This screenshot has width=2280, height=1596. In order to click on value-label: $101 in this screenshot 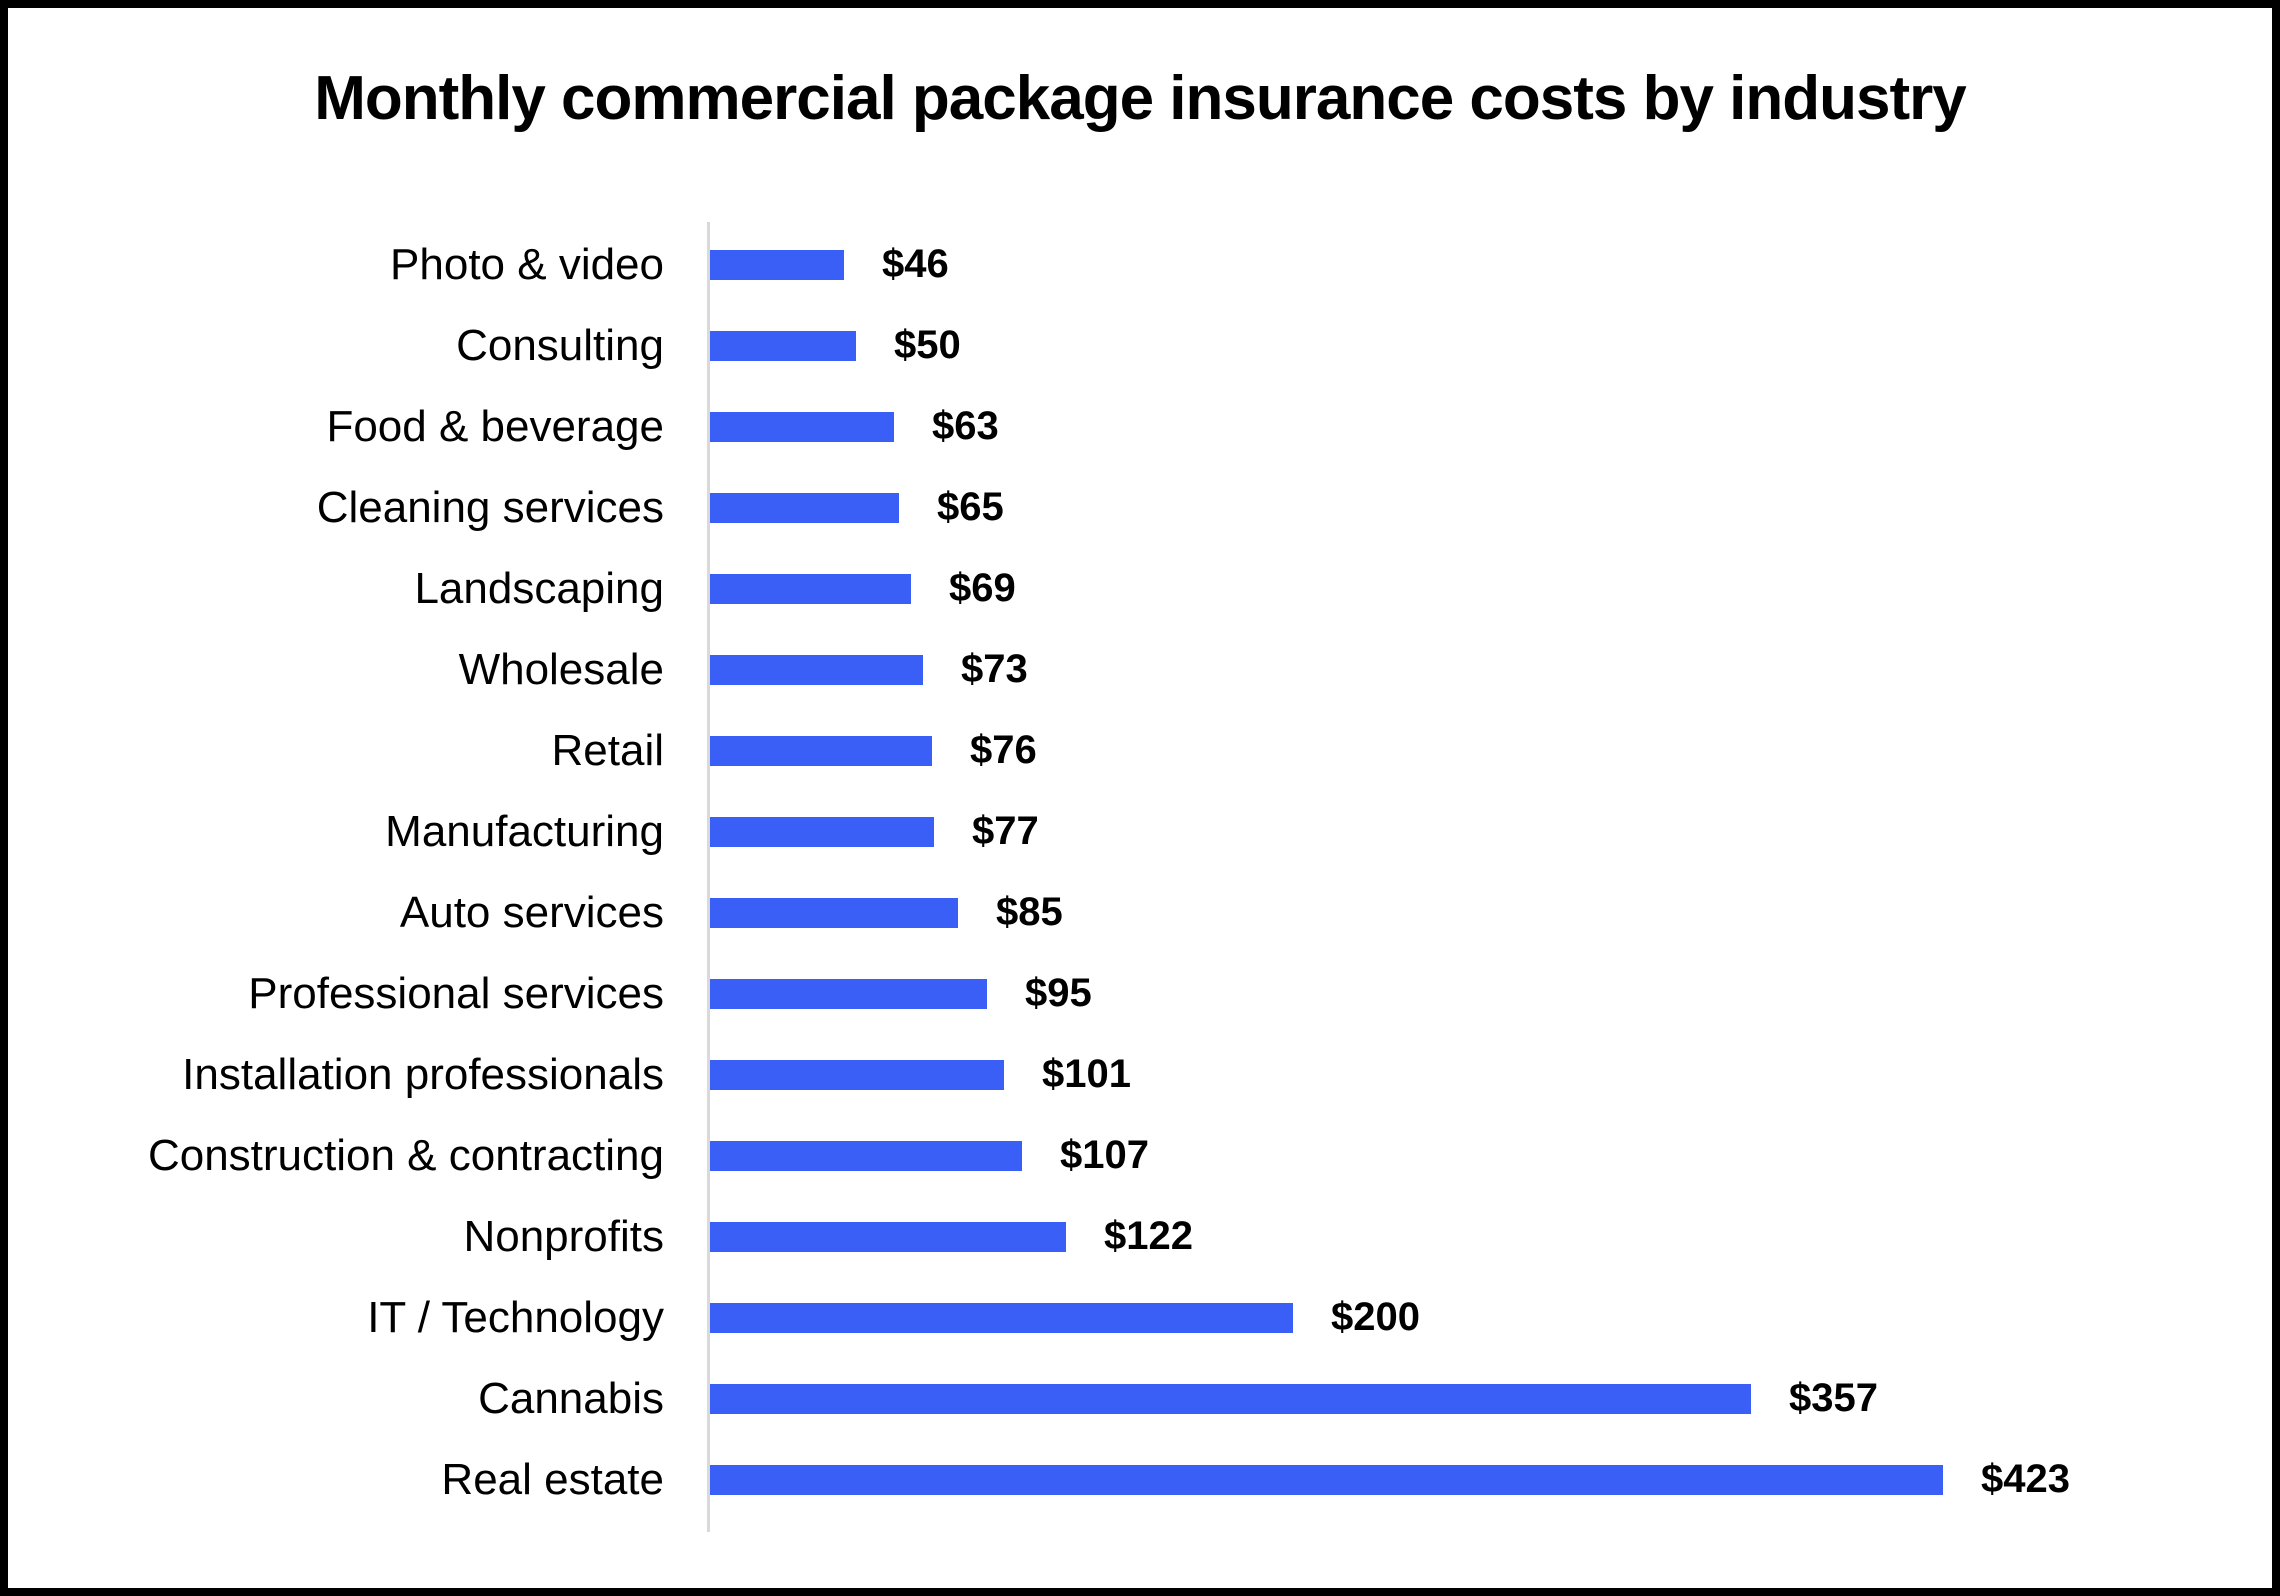, I will do `click(1086, 1074)`.